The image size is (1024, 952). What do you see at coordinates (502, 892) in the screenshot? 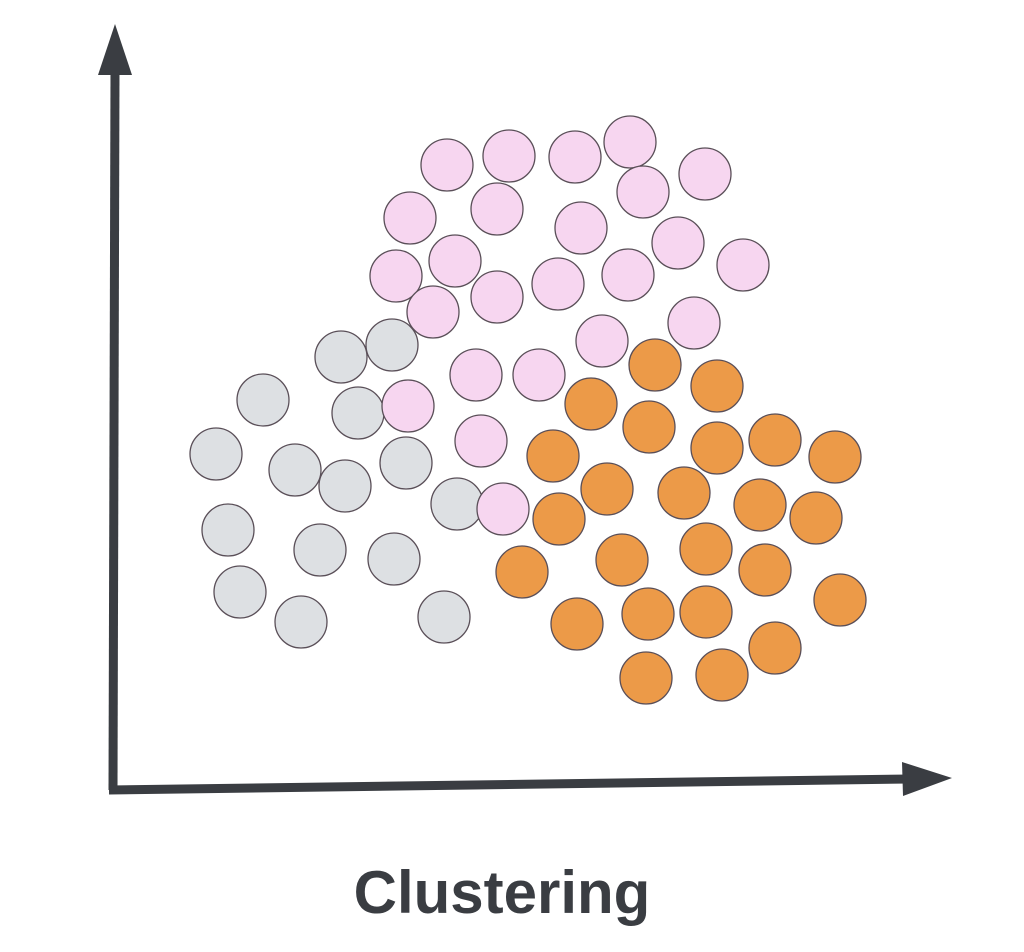
I see `diagram-title: Clustering` at bounding box center [502, 892].